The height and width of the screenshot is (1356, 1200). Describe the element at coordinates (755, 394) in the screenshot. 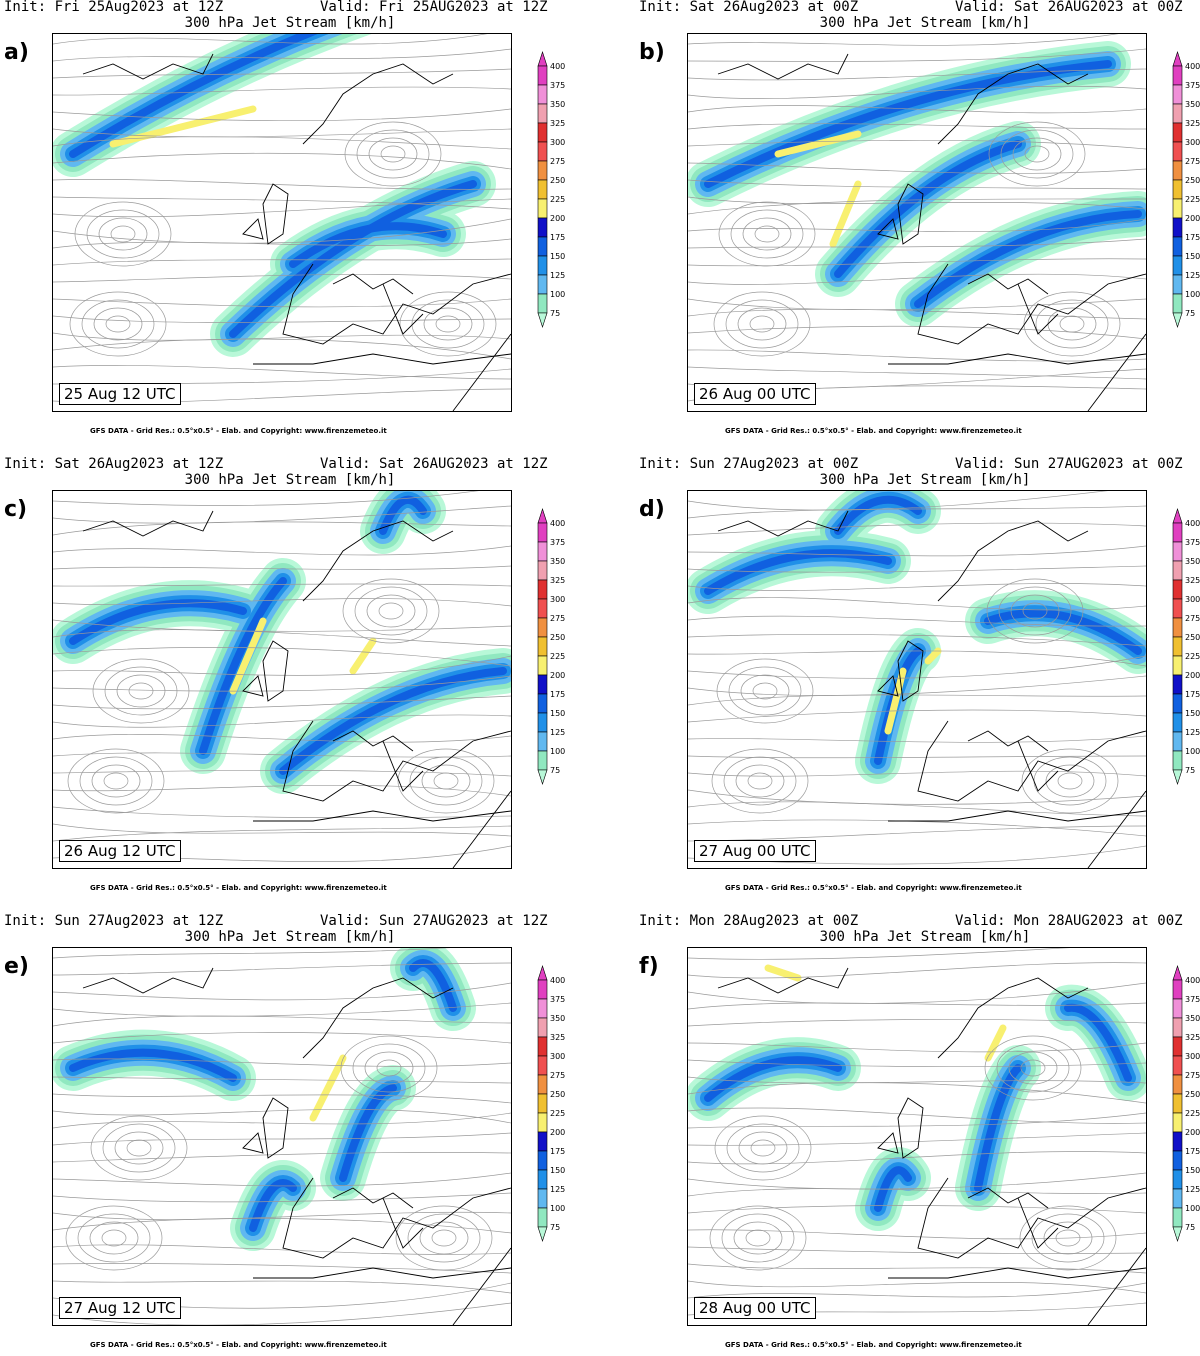

I see `time-stamp: 26 Aug 00 UTC` at that location.